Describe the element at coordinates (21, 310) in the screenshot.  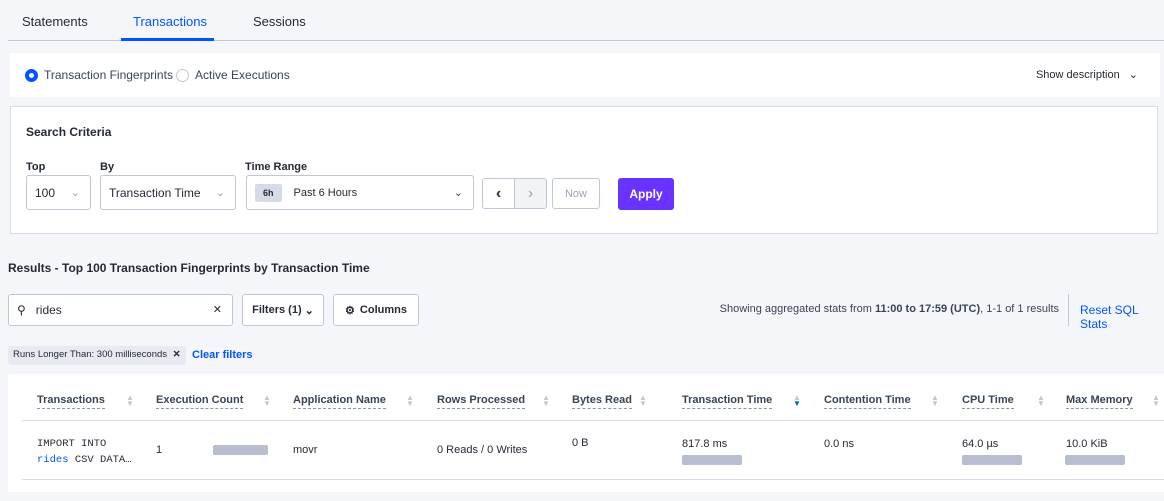
I see `search-icon: ⚲` at that location.